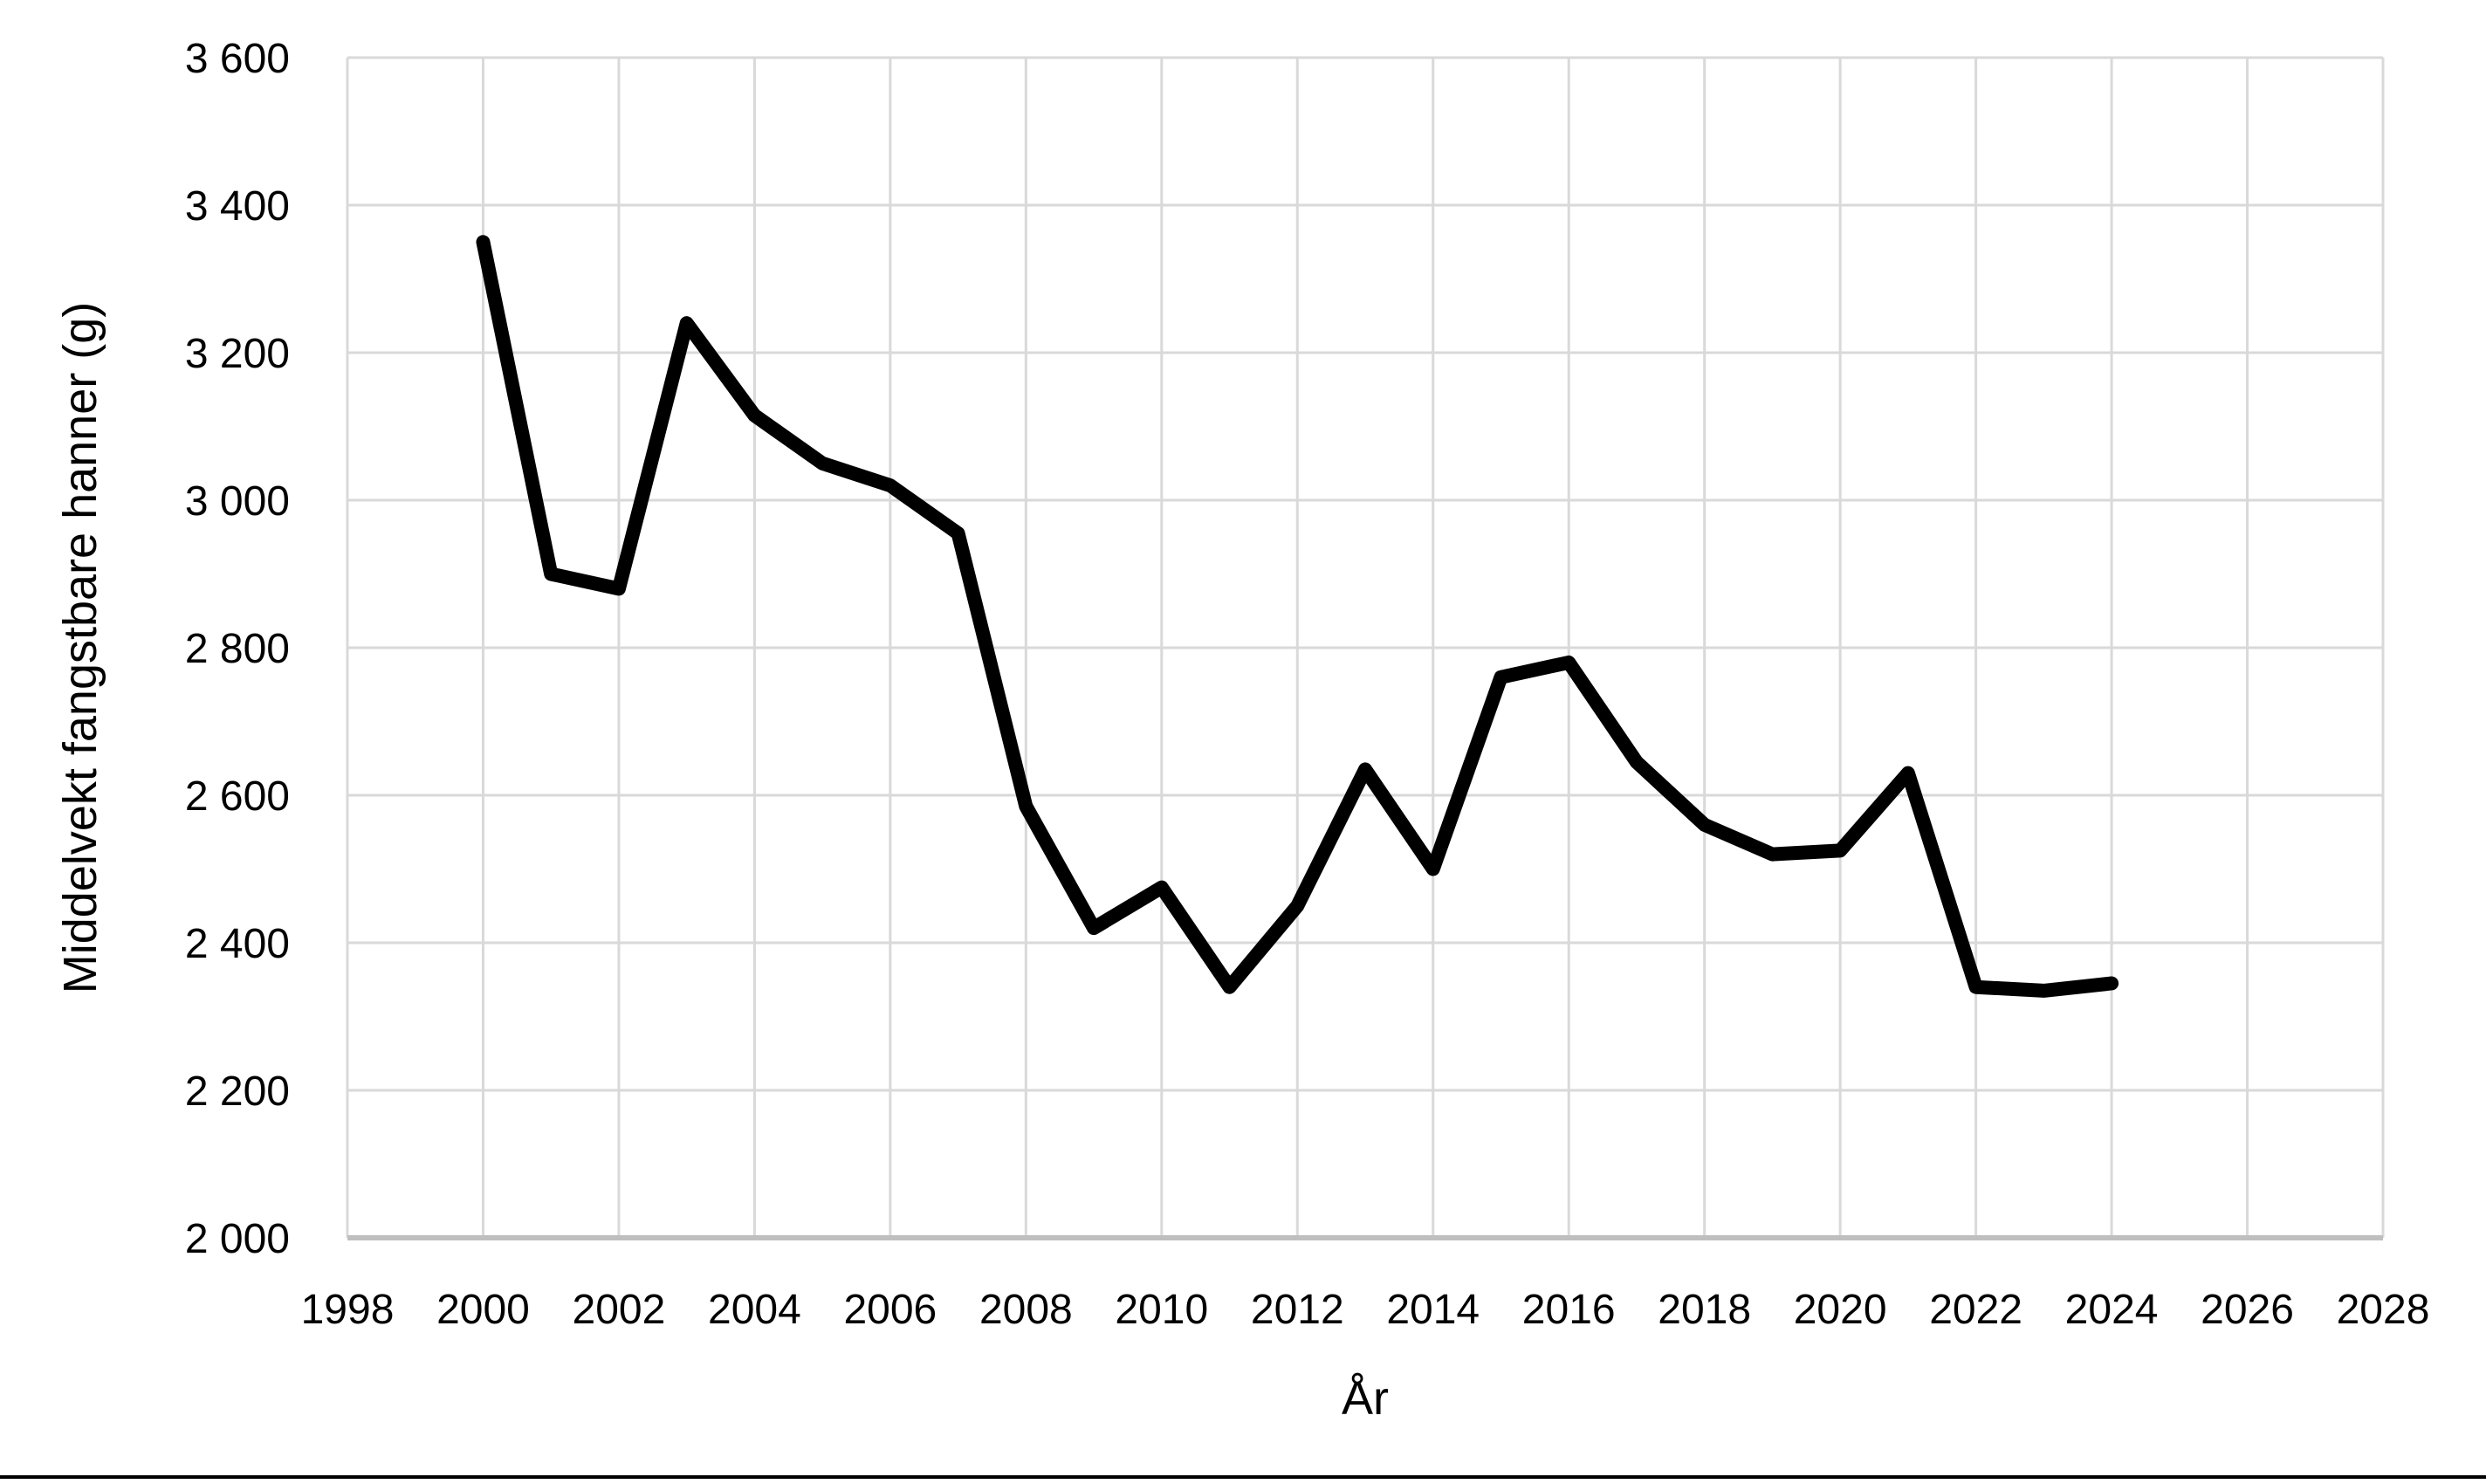  What do you see at coordinates (1026, 1310) in the screenshot?
I see `x-tick-label: 2008` at bounding box center [1026, 1310].